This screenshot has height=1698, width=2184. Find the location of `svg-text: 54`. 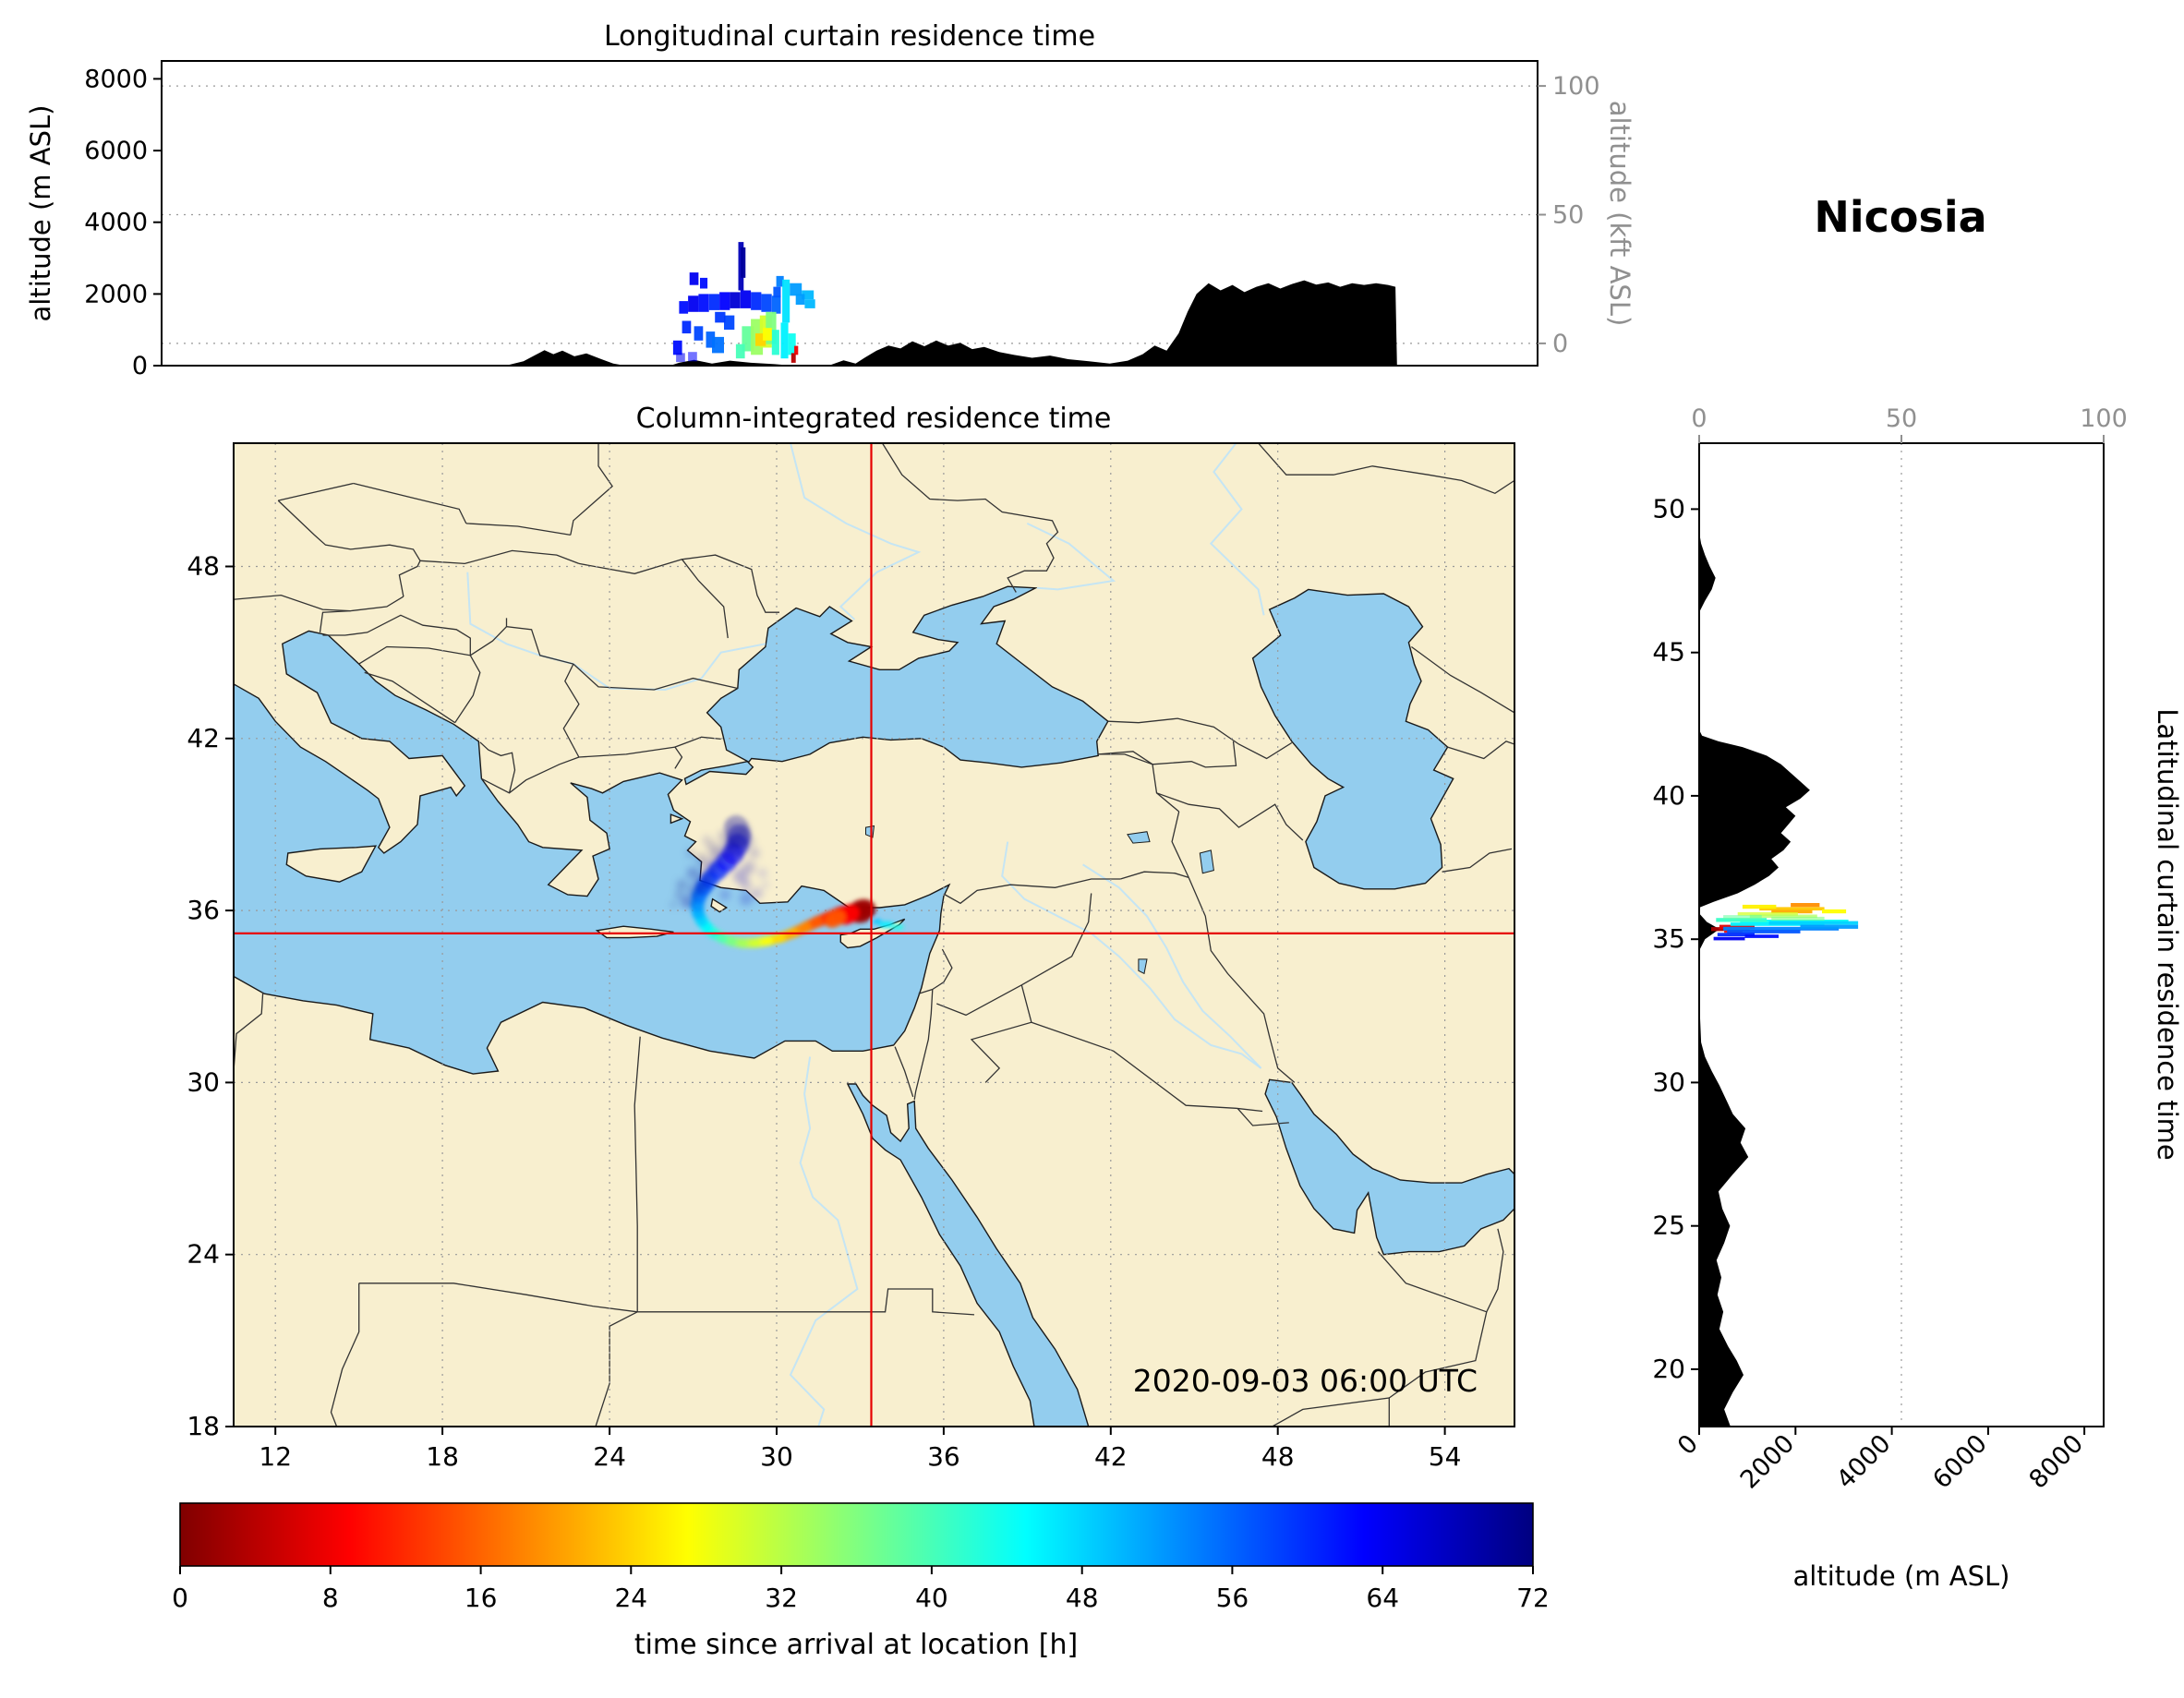

svg-text: 54 is located at coordinates (1445, 1456).